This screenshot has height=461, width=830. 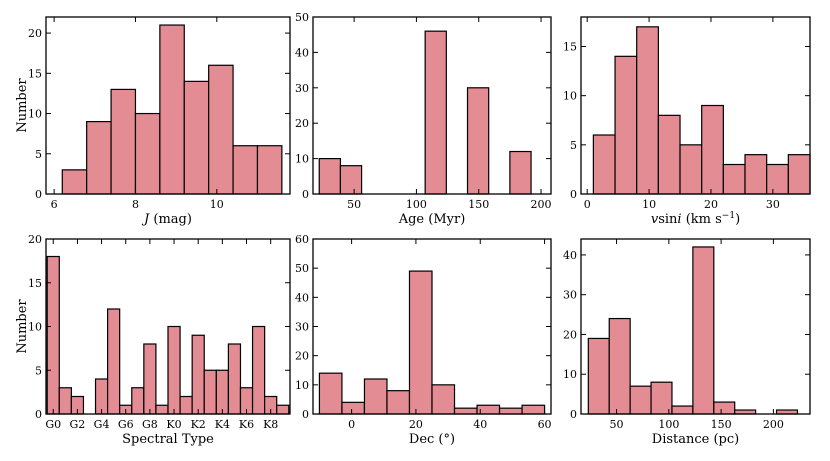 I want to click on x-tick-label: G2, so click(x=78, y=424).